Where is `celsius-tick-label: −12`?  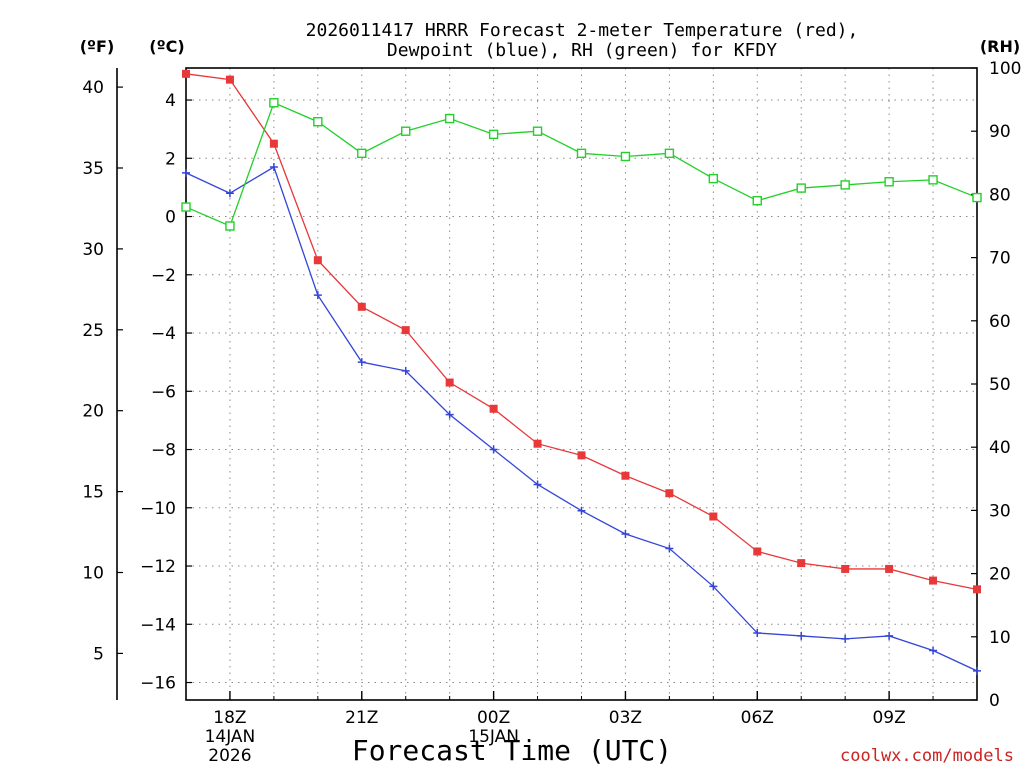 celsius-tick-label: −12 is located at coordinates (158, 567).